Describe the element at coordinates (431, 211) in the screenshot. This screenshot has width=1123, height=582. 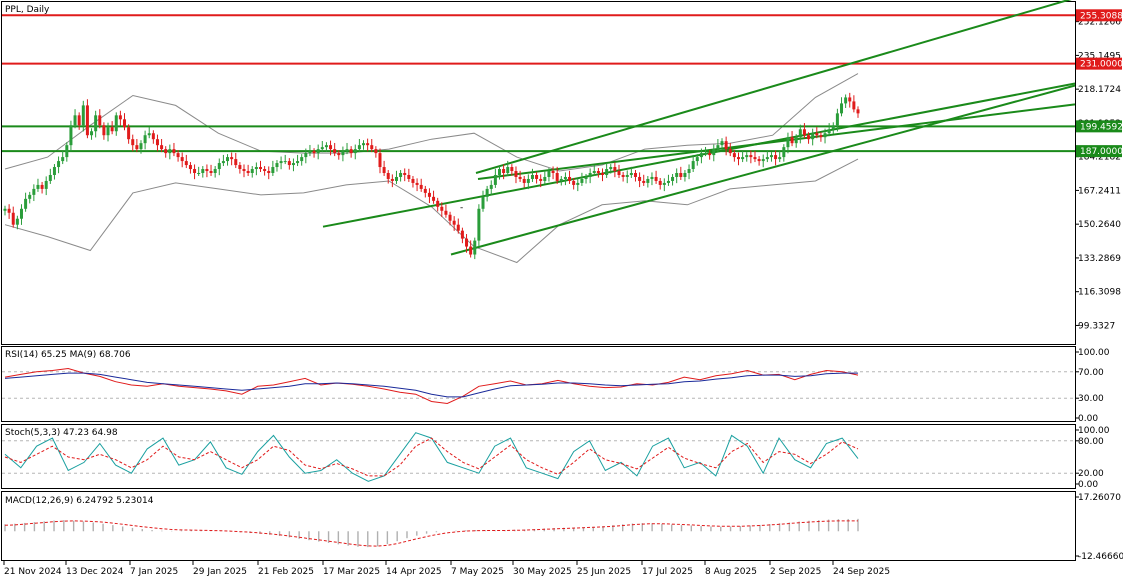
I see `bollinger-lower-band` at that location.